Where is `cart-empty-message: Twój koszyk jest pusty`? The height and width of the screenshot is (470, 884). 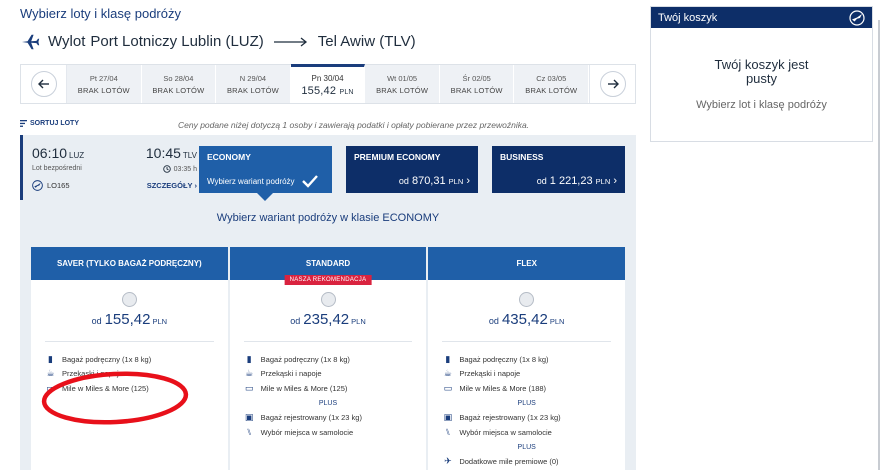
cart-empty-message: Twój koszyk jest pusty is located at coordinates (761, 71).